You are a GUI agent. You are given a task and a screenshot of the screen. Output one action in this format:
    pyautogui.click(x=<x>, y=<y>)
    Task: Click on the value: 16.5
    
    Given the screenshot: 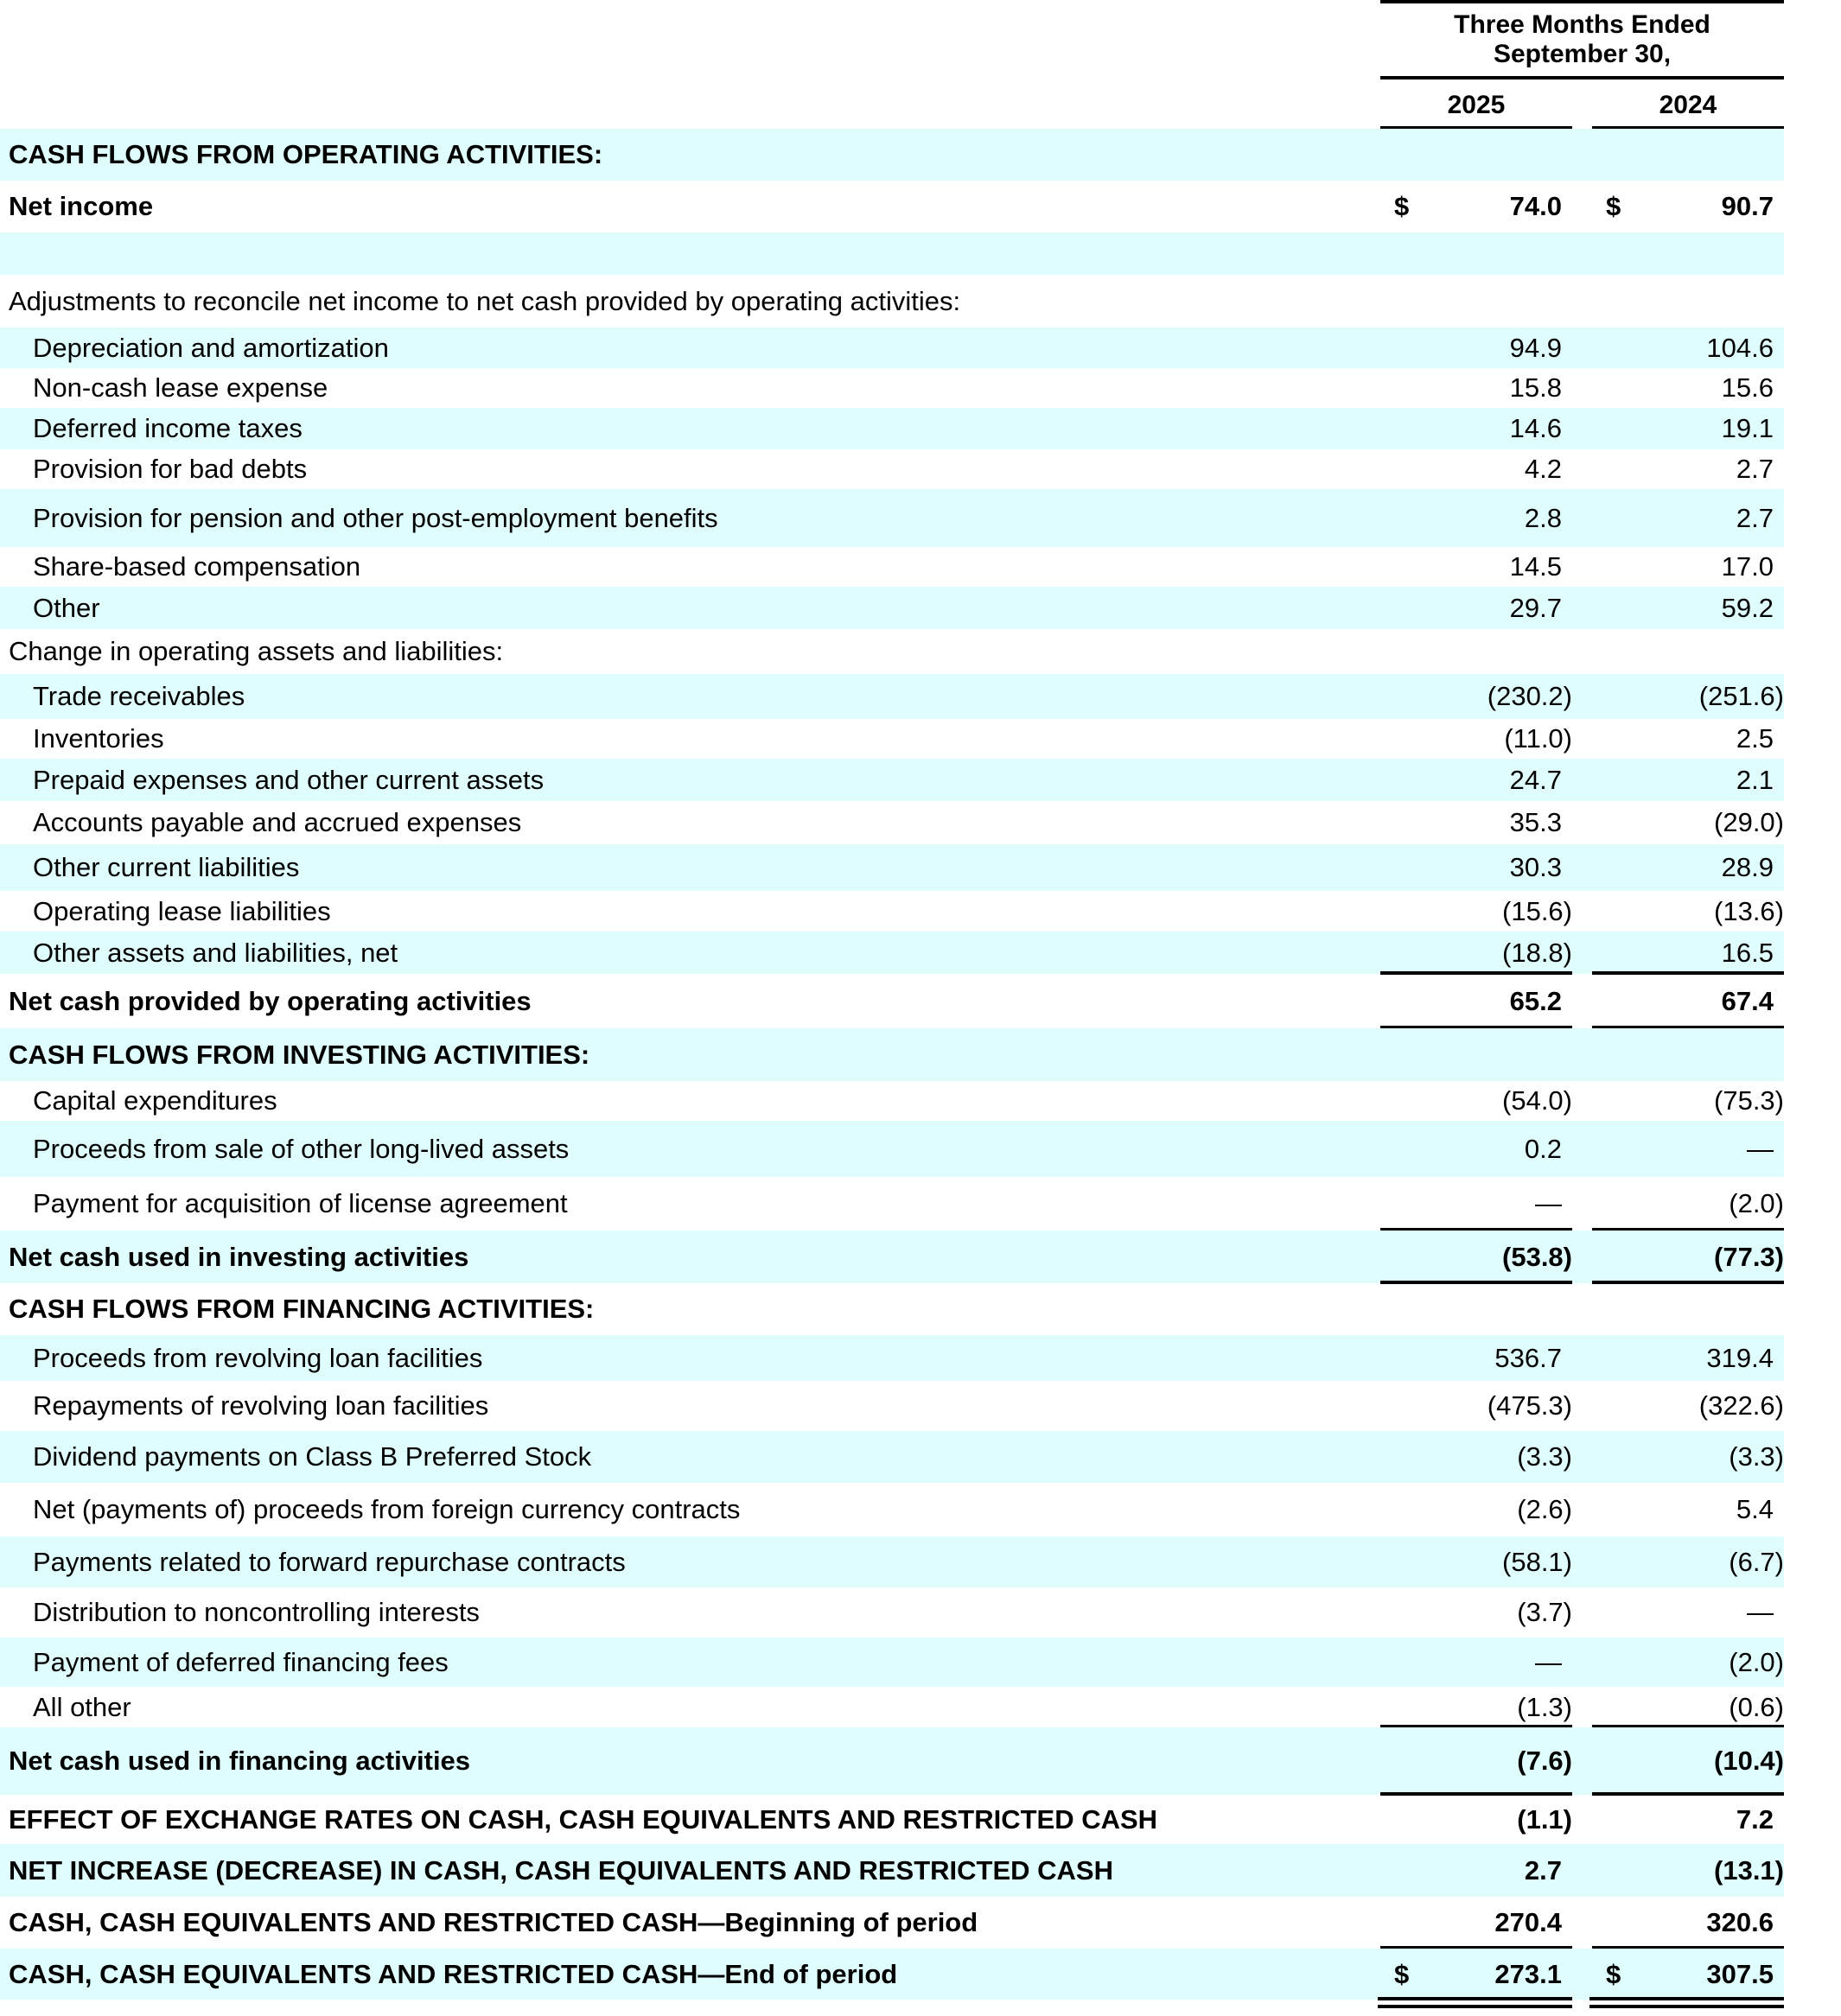 What is the action you would take?
    pyautogui.click(x=1747, y=952)
    